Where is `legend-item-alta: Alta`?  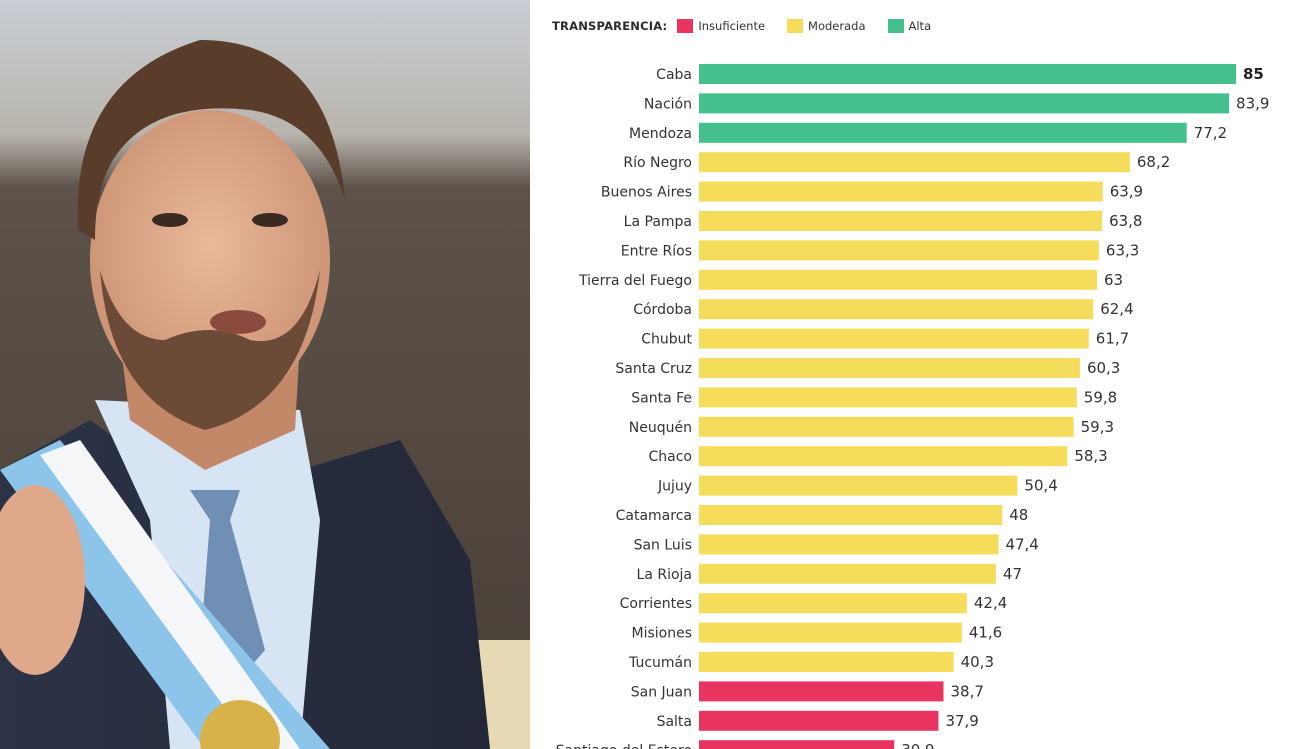 legend-item-alta: Alta is located at coordinates (909, 26).